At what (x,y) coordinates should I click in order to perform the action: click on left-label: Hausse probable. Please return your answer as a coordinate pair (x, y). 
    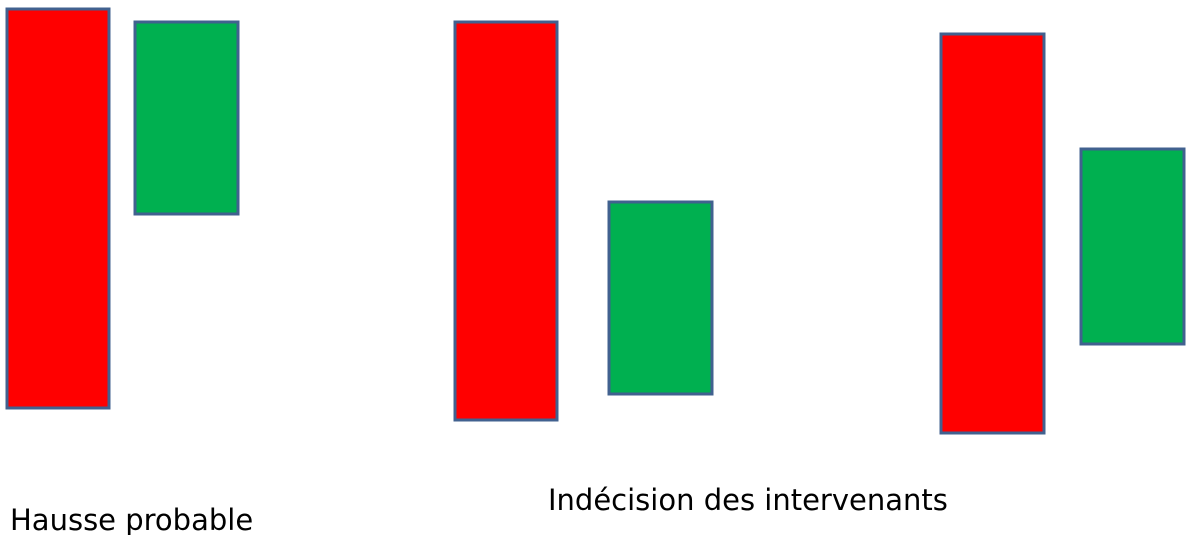
    Looking at the image, I should click on (131, 519).